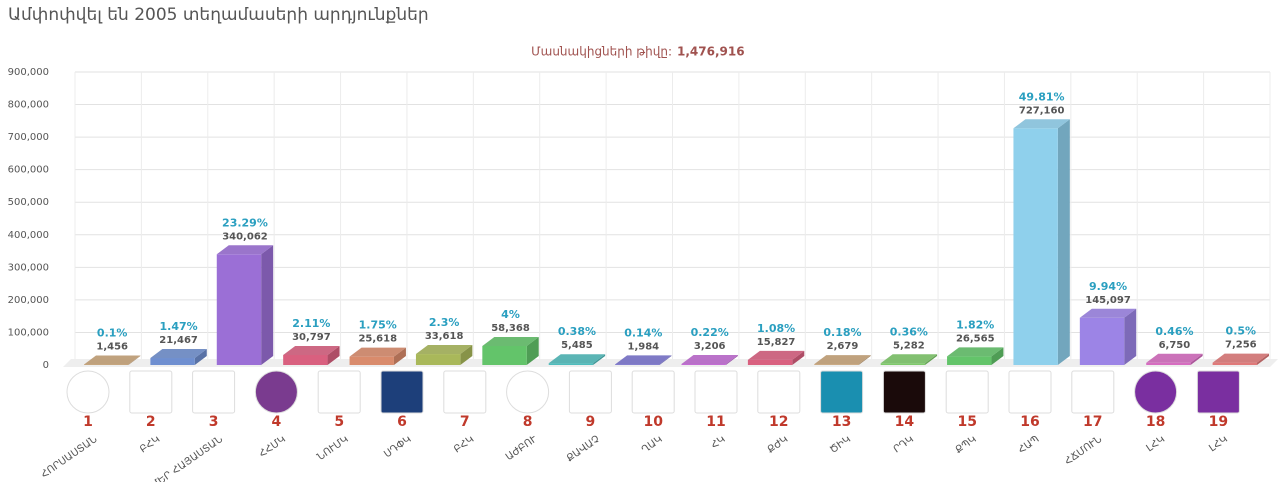 The image size is (1280, 482). Describe the element at coordinates (577, 331) in the screenshot. I see `percent-label: 0.38%` at that location.